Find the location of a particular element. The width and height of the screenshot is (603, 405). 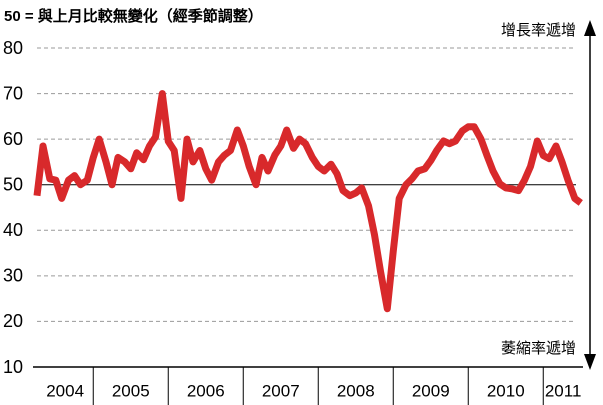

x-tick-label: 2004 is located at coordinates (65, 390).